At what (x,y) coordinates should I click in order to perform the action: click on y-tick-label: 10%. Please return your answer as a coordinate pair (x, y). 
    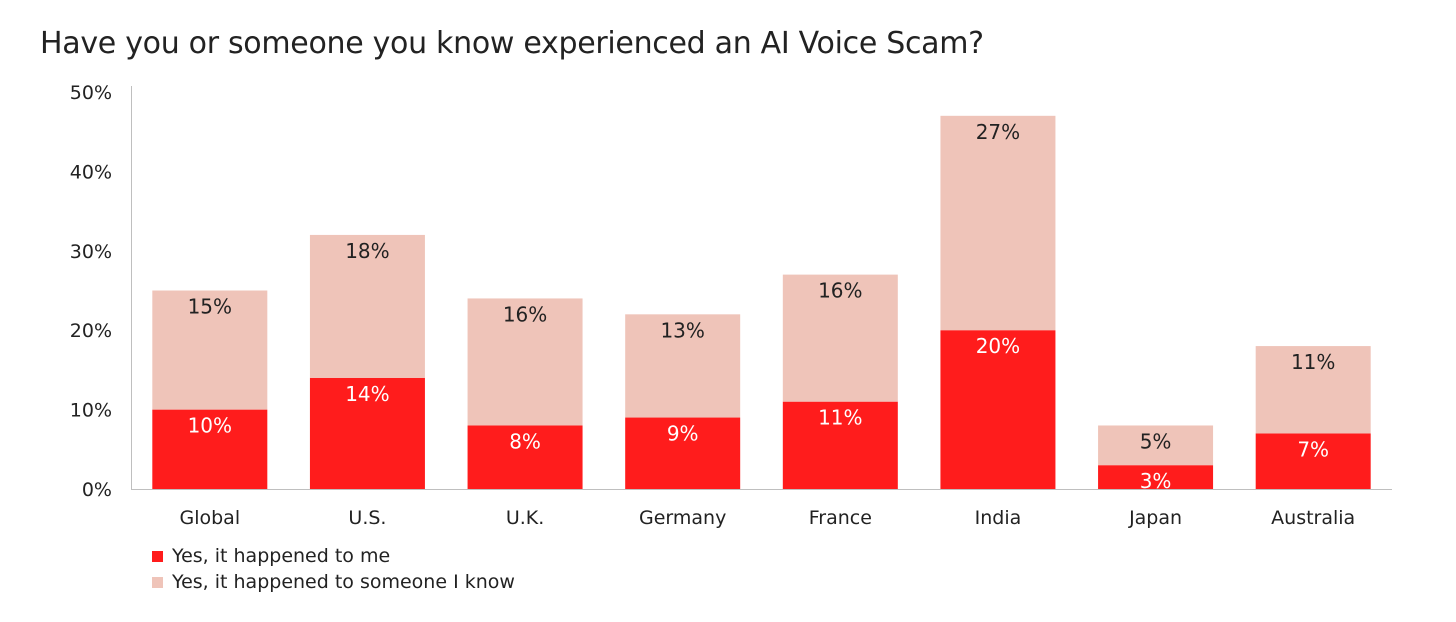
    Looking at the image, I should click on (91, 411).